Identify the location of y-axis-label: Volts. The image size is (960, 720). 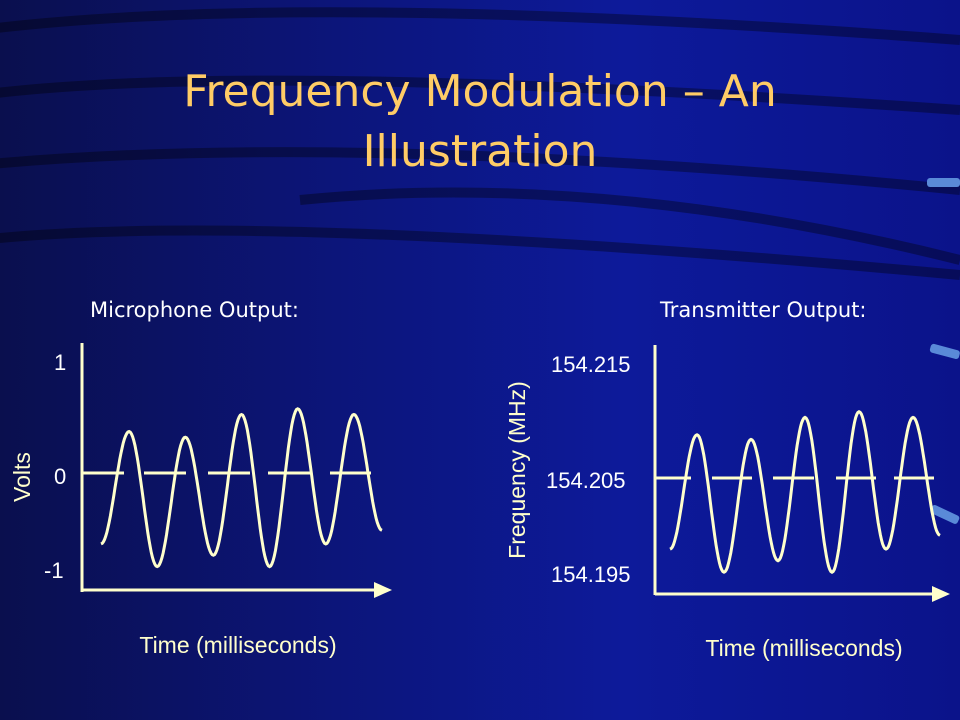
(22, 477).